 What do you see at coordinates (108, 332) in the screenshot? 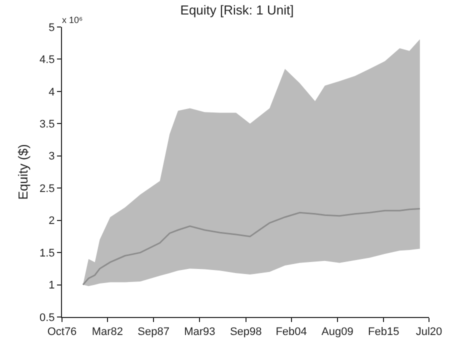
I see `x-tick-label: Mar82` at bounding box center [108, 332].